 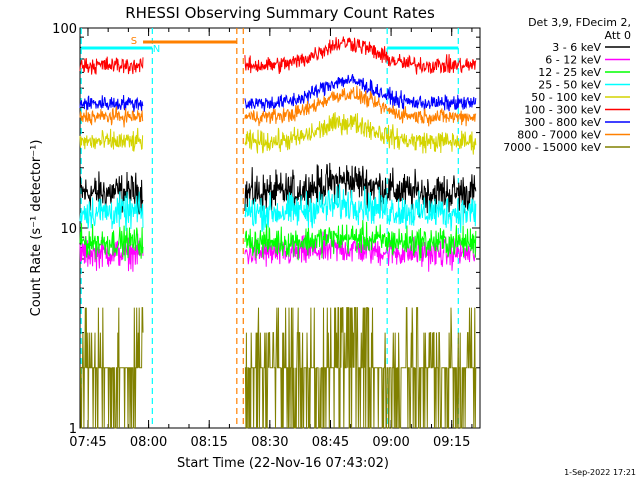 What do you see at coordinates (600, 472) in the screenshot?
I see `footer-date: 1-Sep-2022 17:21` at bounding box center [600, 472].